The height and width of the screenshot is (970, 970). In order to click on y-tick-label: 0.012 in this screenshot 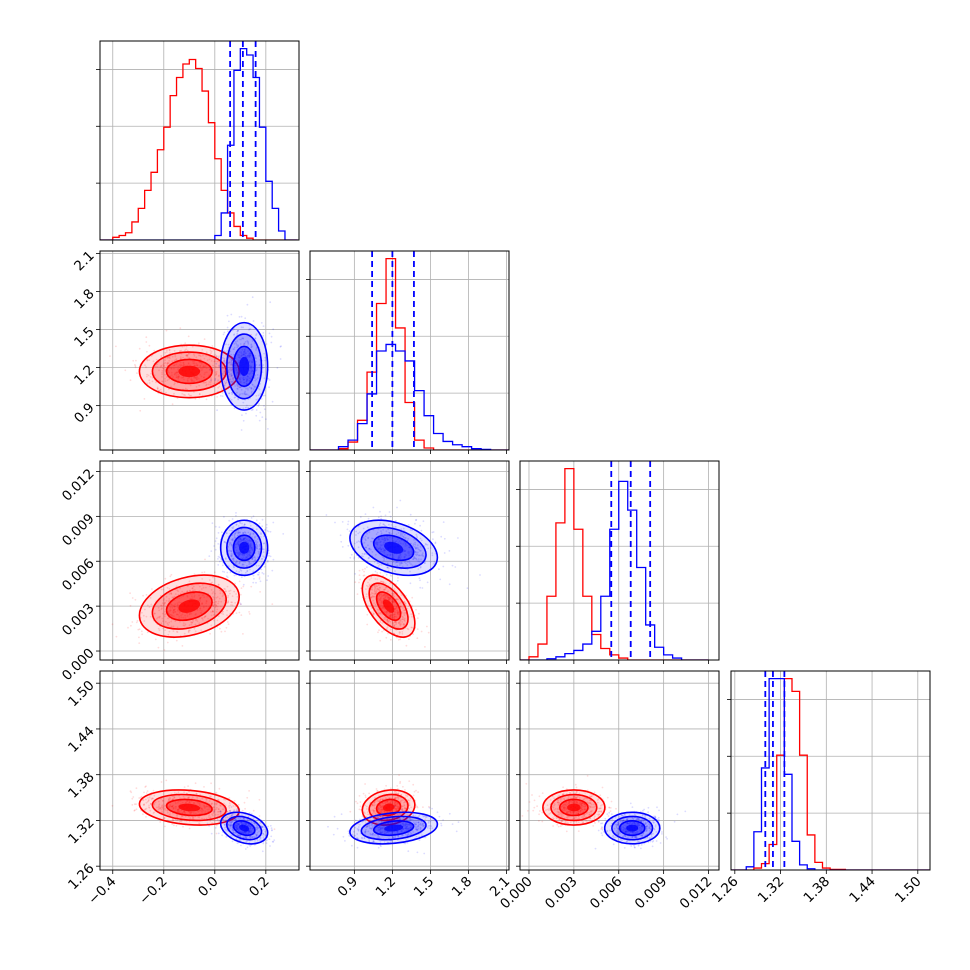, I will do `click(78, 485)`.